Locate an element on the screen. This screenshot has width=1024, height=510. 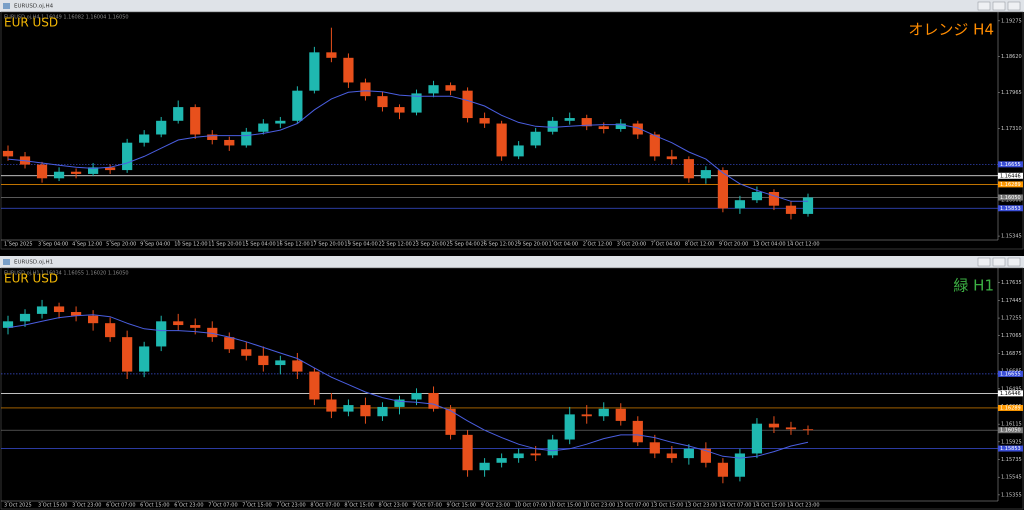
corner-label: オレンジ H4 is located at coordinates (951, 30).